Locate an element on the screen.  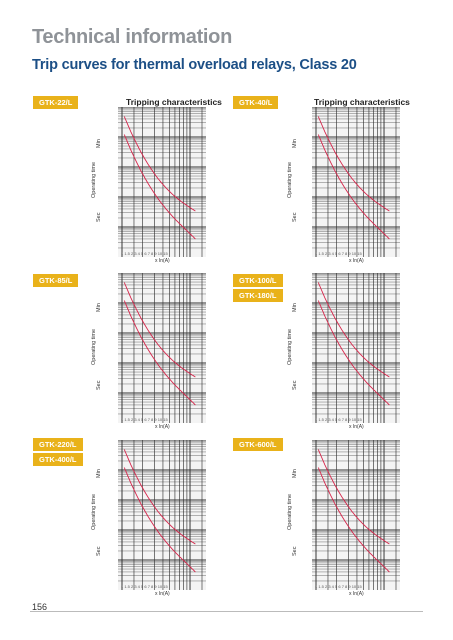
model-badge: GTK-180/L is located at coordinates (258, 295).